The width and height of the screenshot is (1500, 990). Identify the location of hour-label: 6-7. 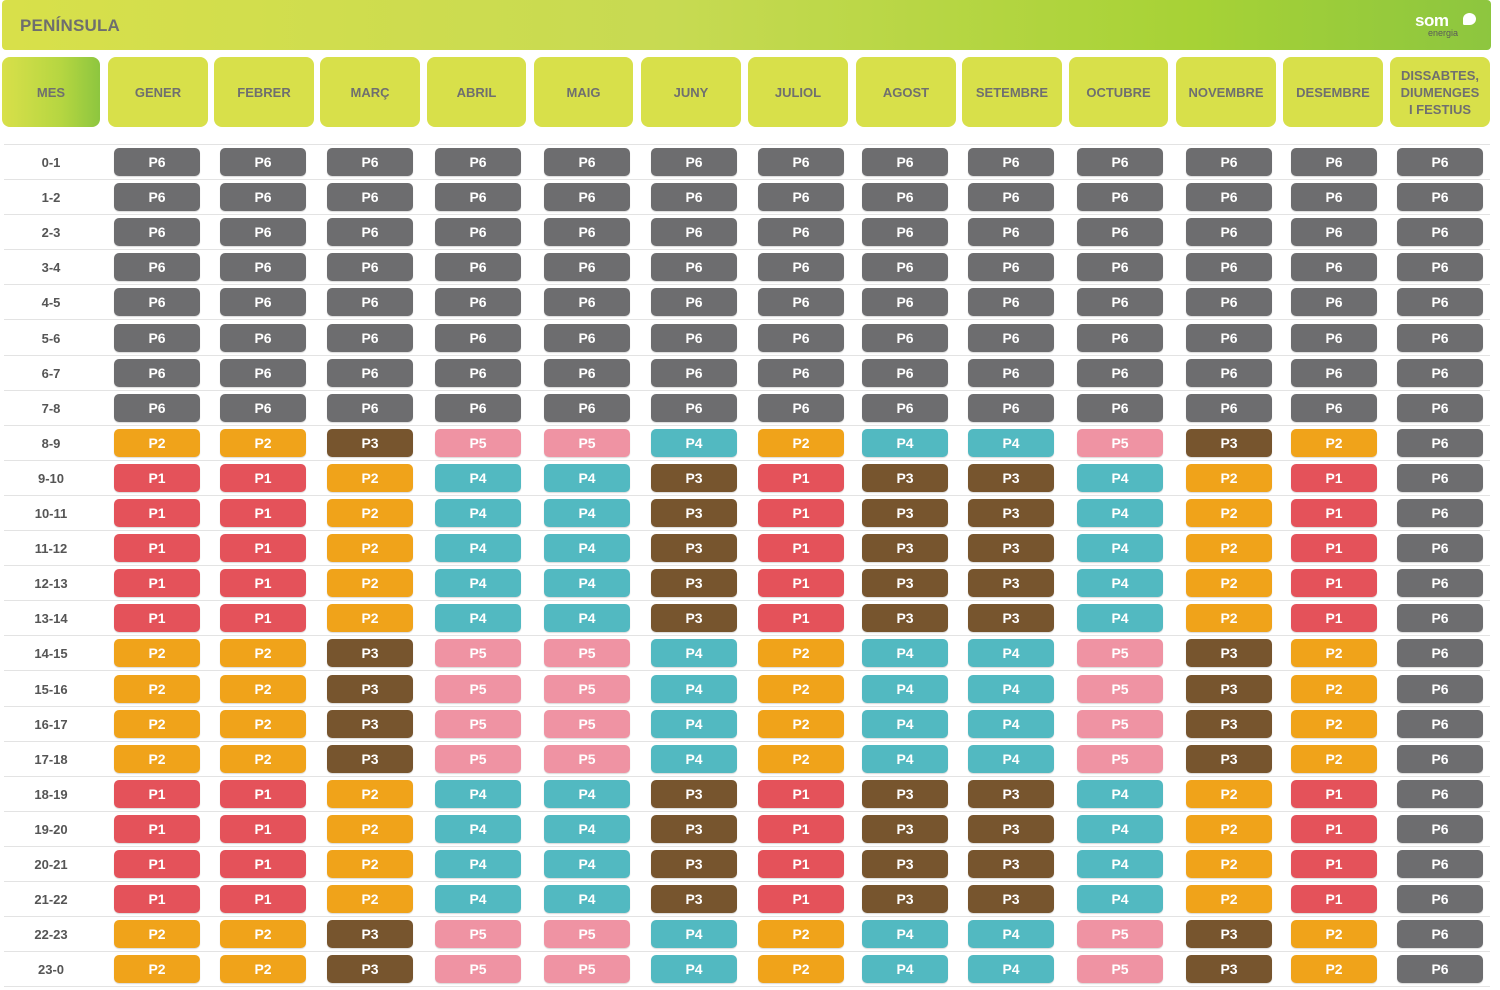
(51, 373).